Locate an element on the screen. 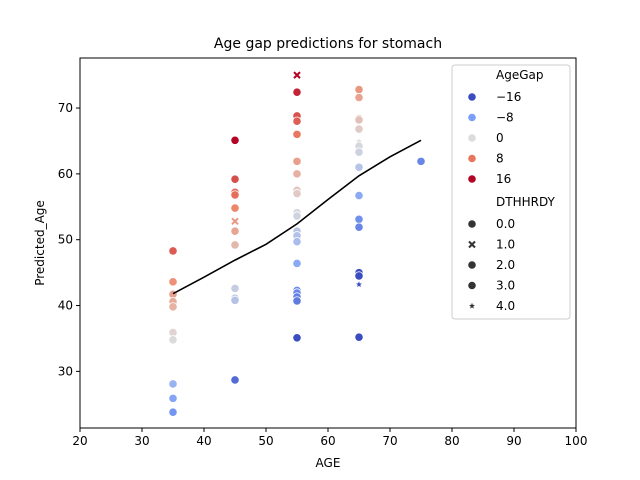  legend-hue-label: 16 is located at coordinates (503, 179).